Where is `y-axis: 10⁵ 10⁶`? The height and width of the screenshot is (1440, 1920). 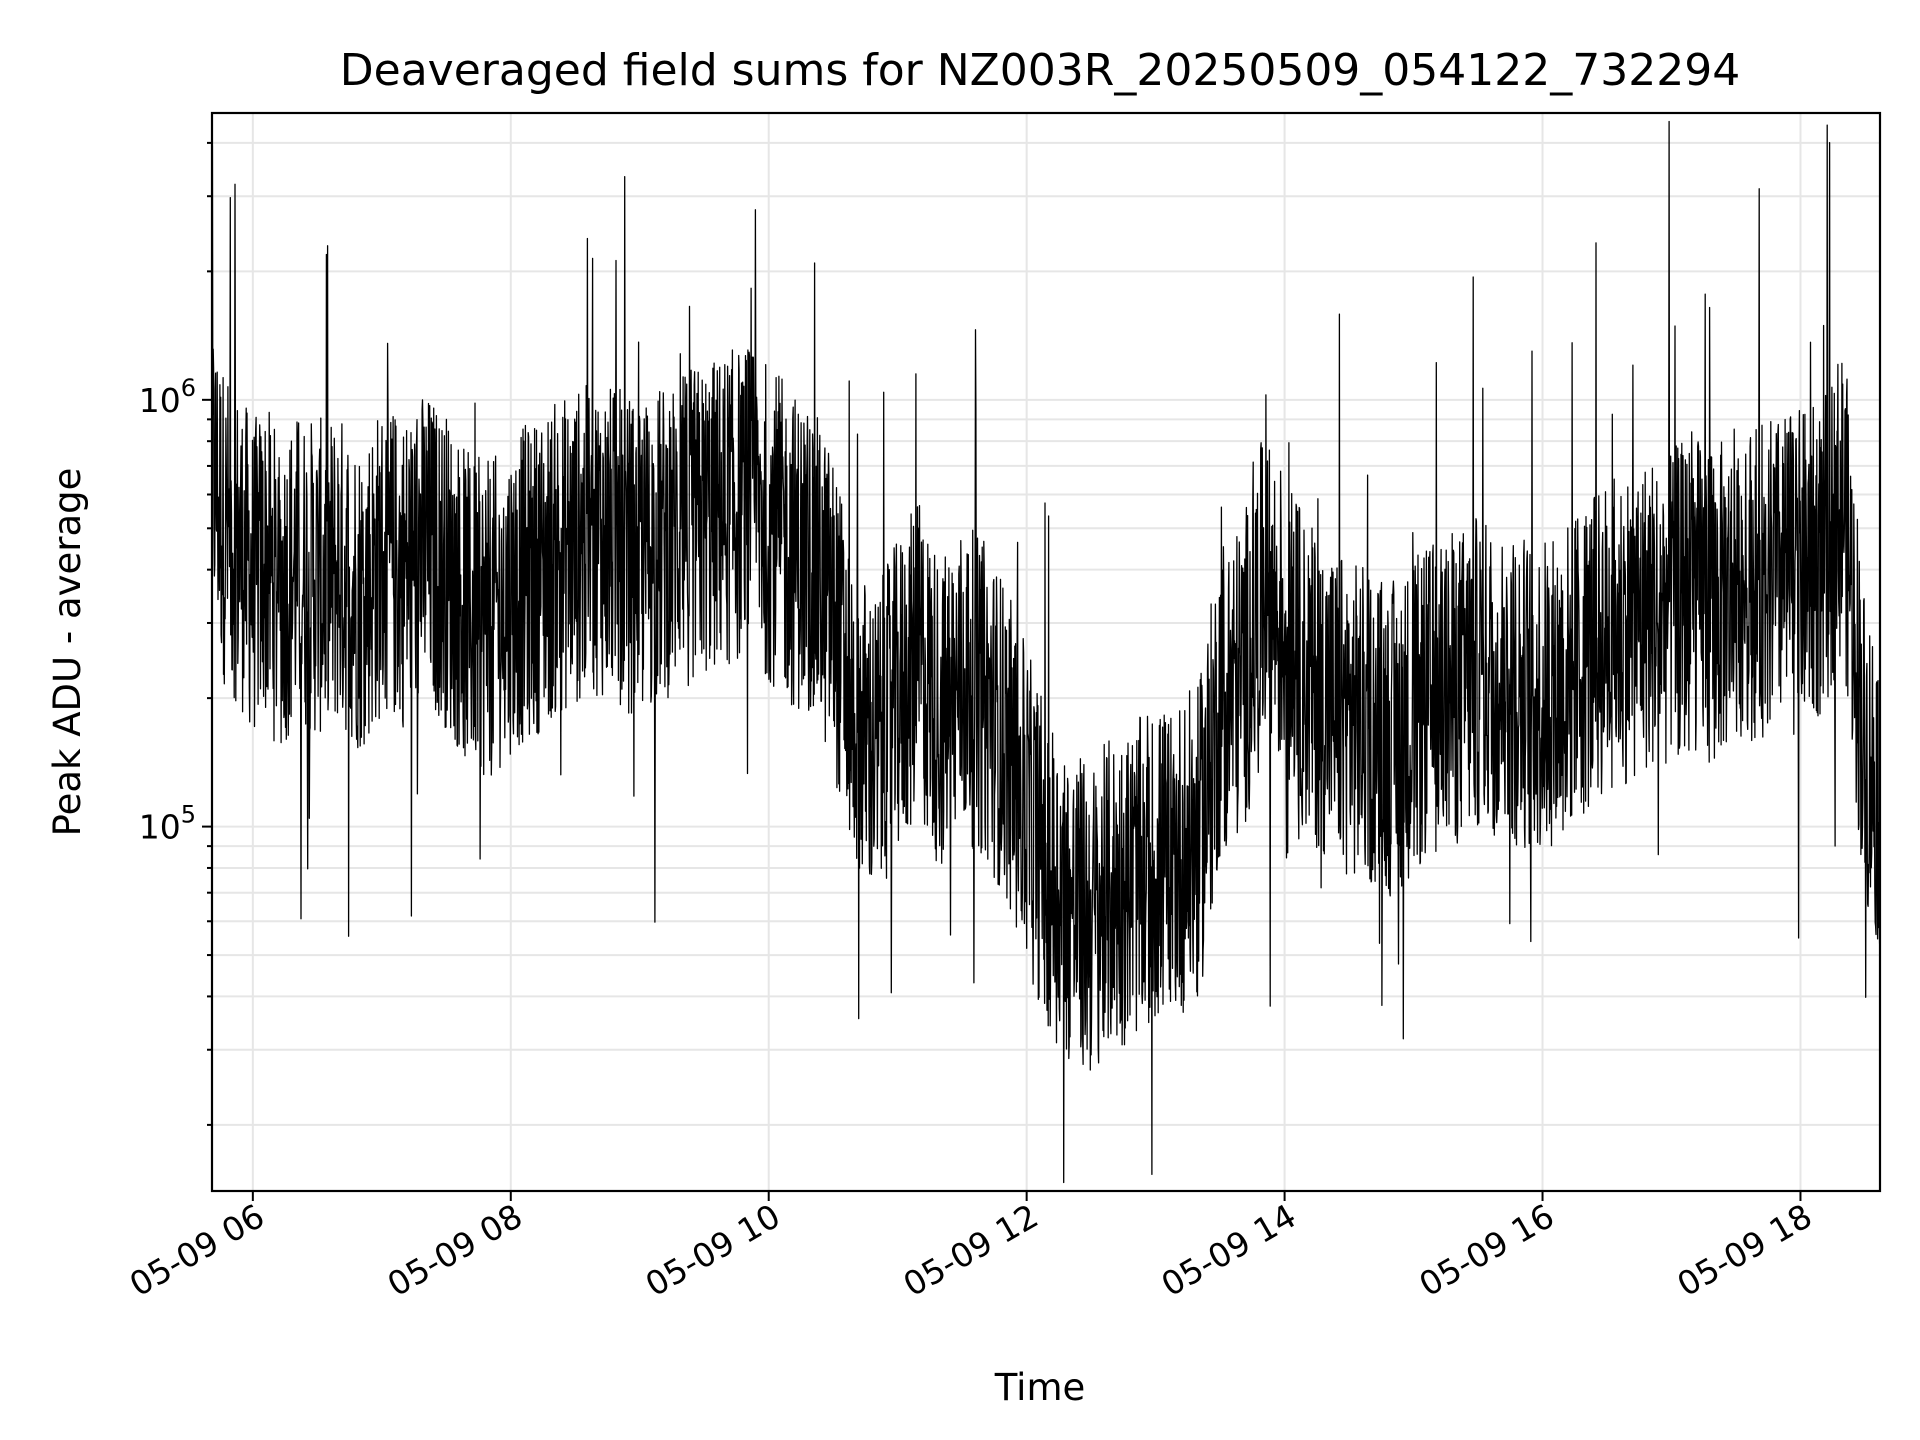
y-axis: 10⁵ 10⁶ is located at coordinates (175, 633).